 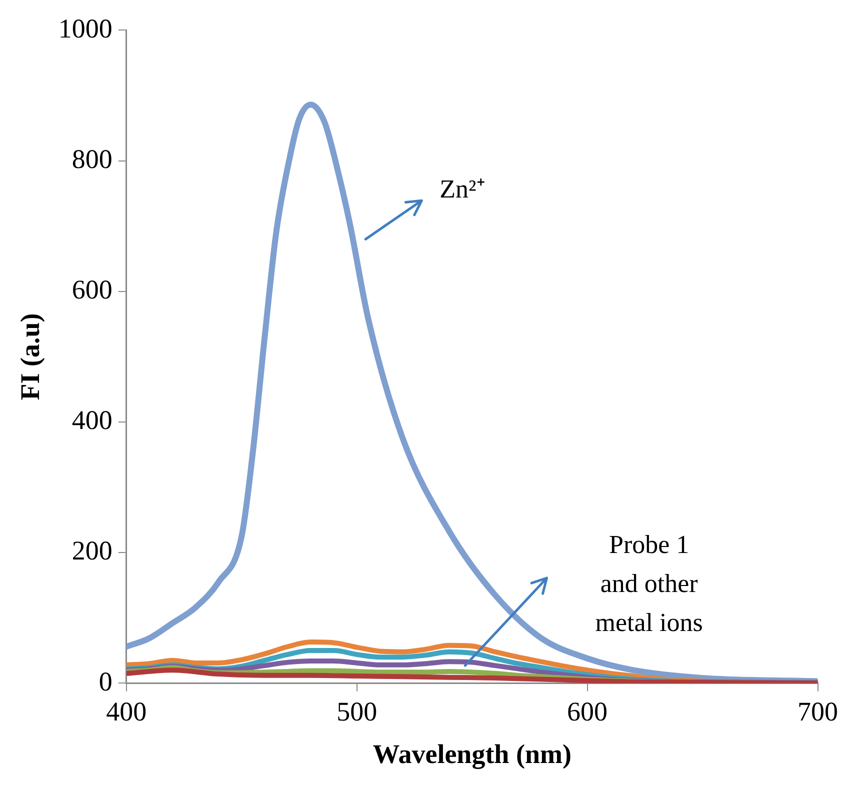 What do you see at coordinates (92, 159) in the screenshot?
I see `y-tick-label: 800` at bounding box center [92, 159].